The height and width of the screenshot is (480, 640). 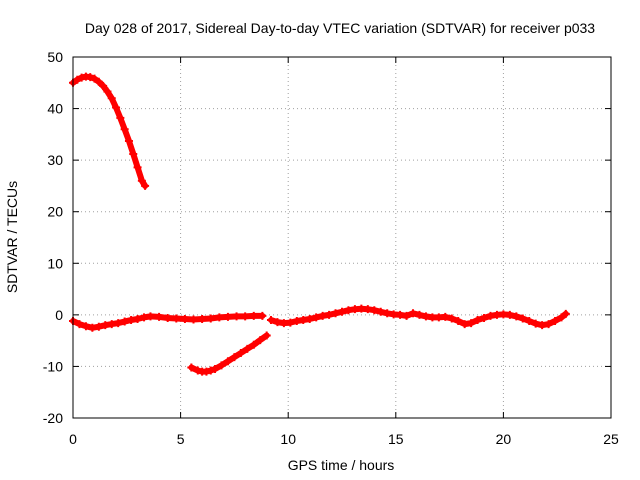 I want to click on y-tick-label: 40, so click(x=55, y=109).